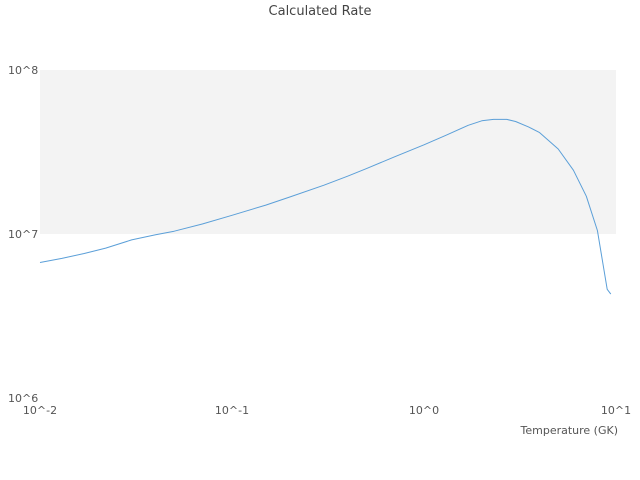  What do you see at coordinates (23, 398) in the screenshot?
I see `y-tick-label: 10^6` at bounding box center [23, 398].